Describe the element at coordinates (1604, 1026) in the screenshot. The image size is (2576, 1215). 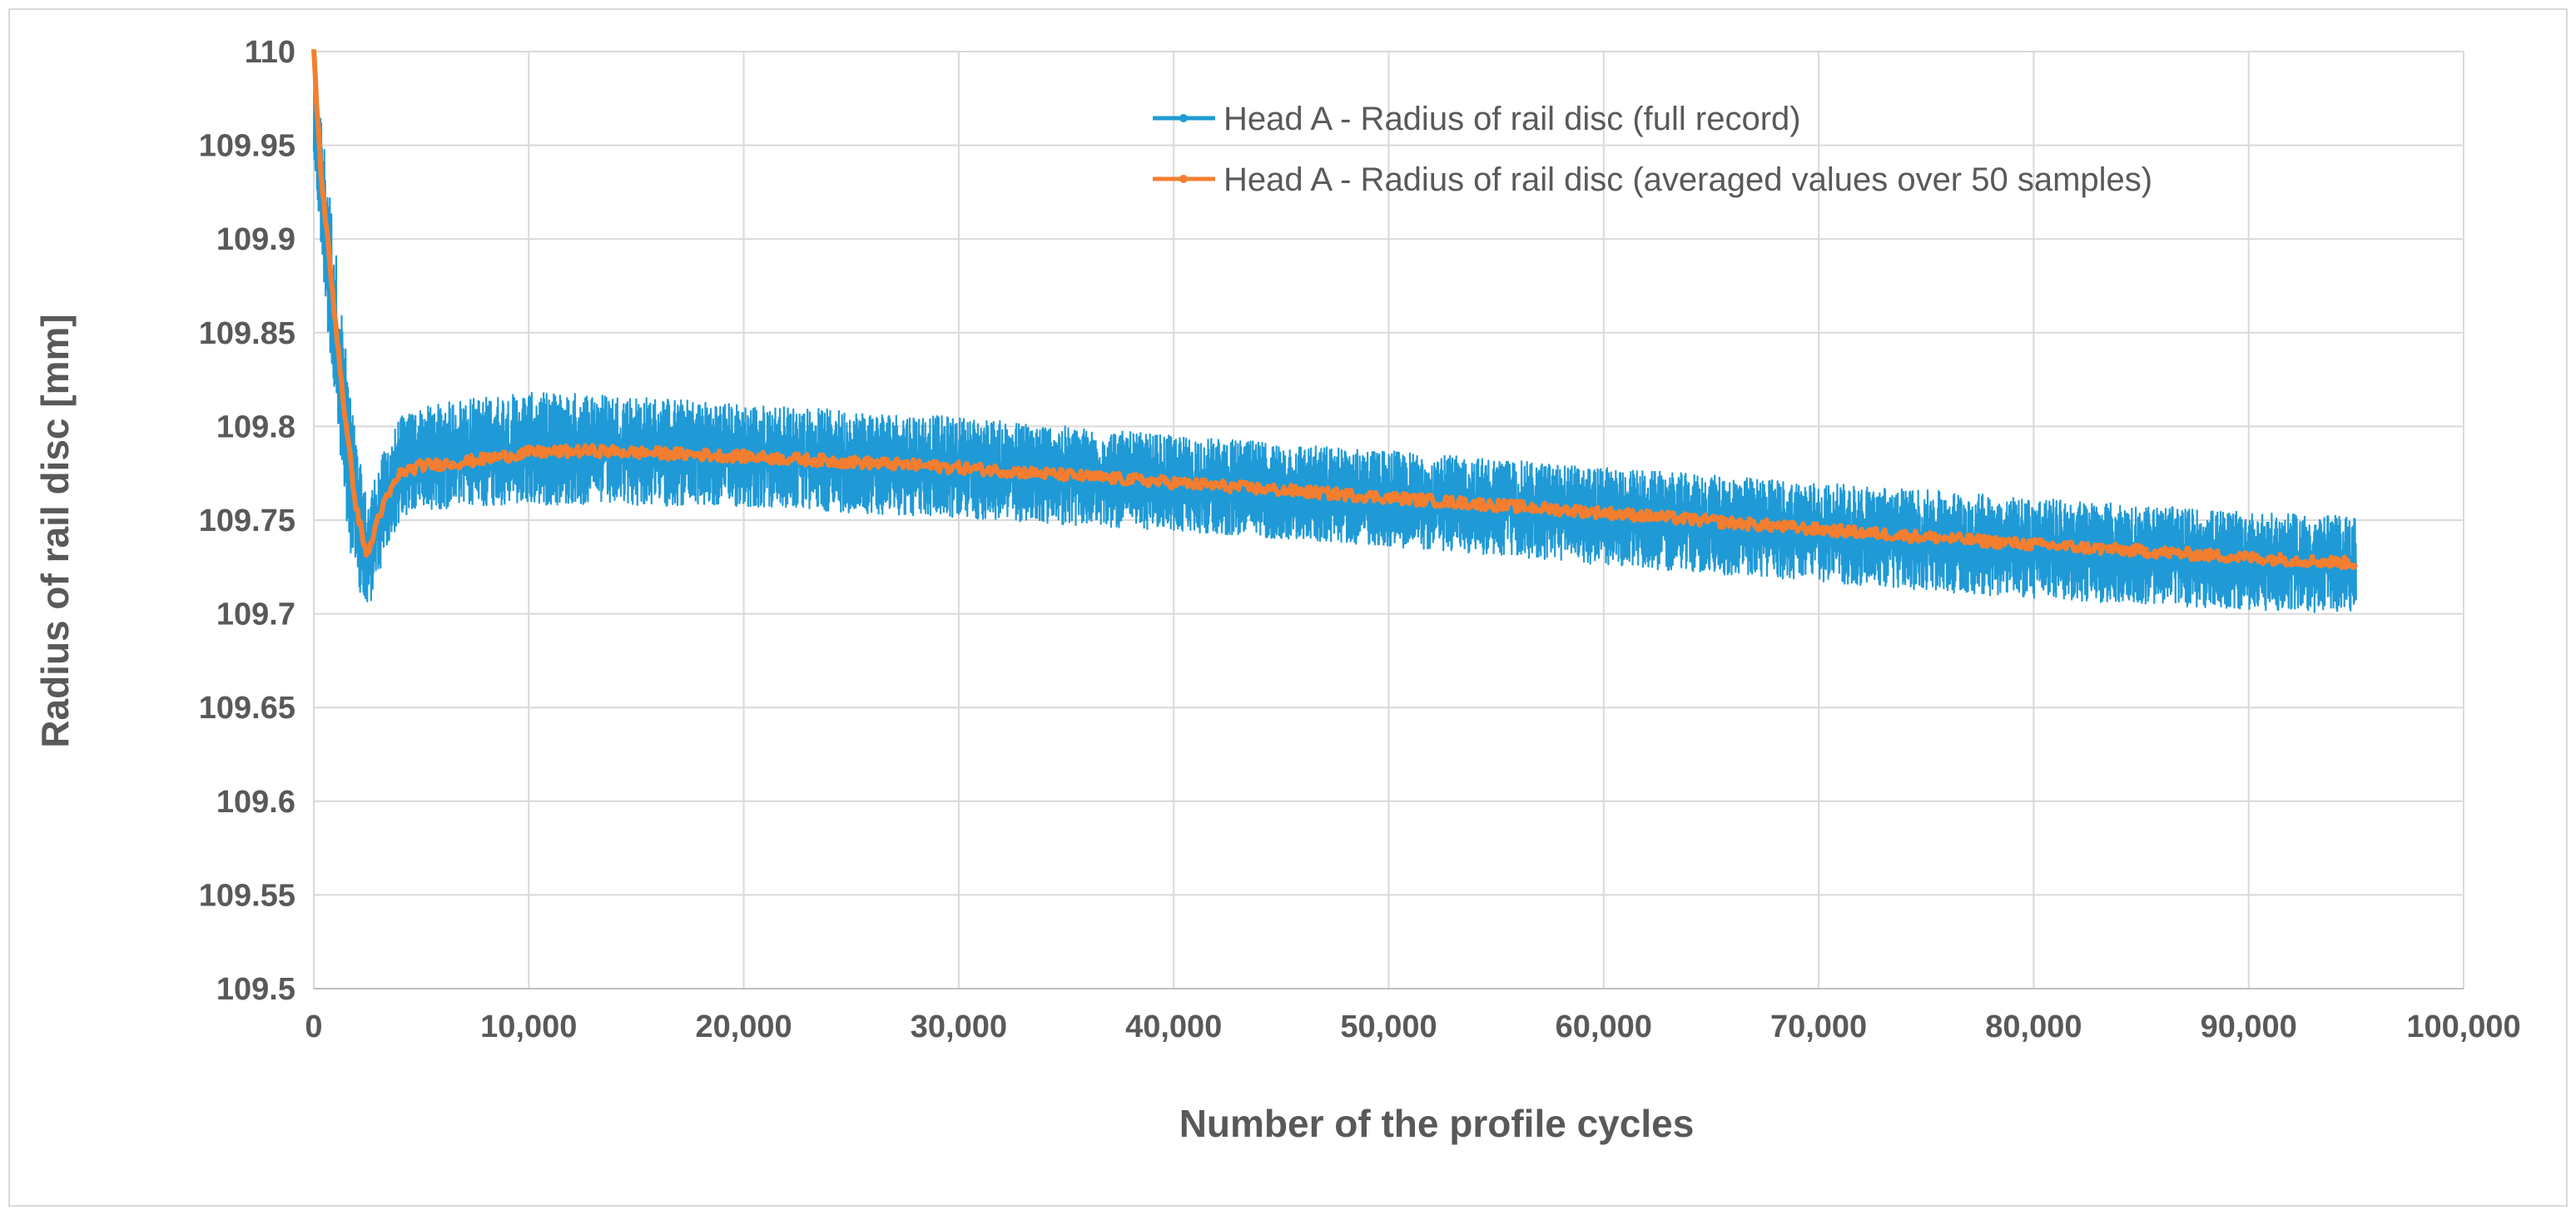
I see `x-tick-label: 60,000` at that location.